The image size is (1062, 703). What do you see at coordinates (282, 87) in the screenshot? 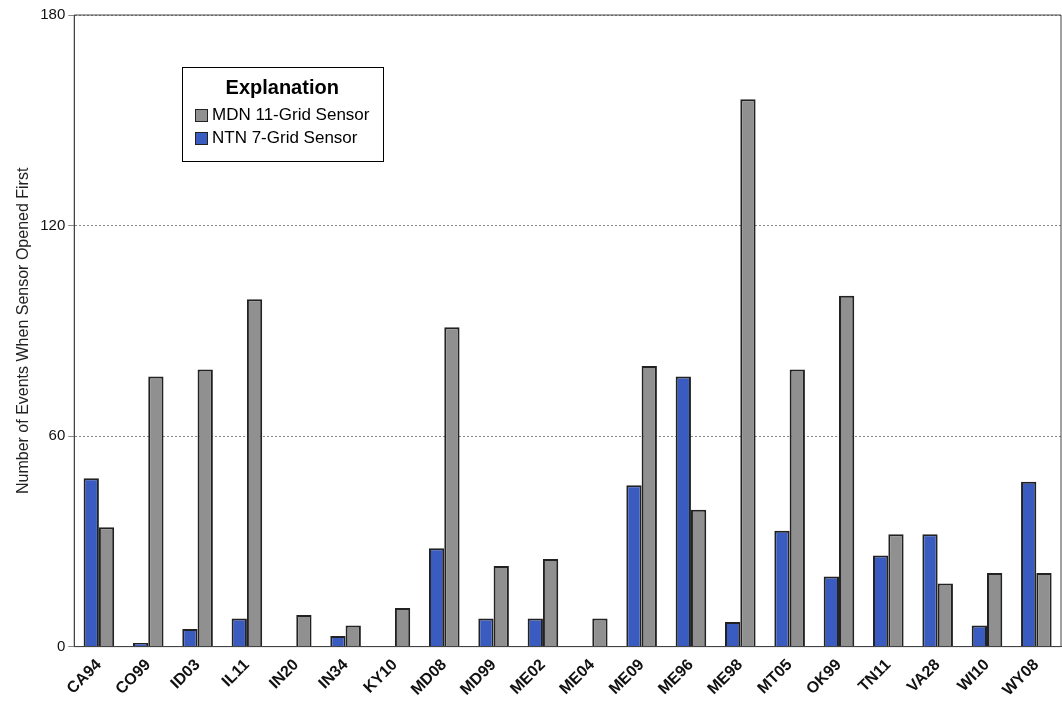
I see `legend-title: Explanation` at bounding box center [282, 87].